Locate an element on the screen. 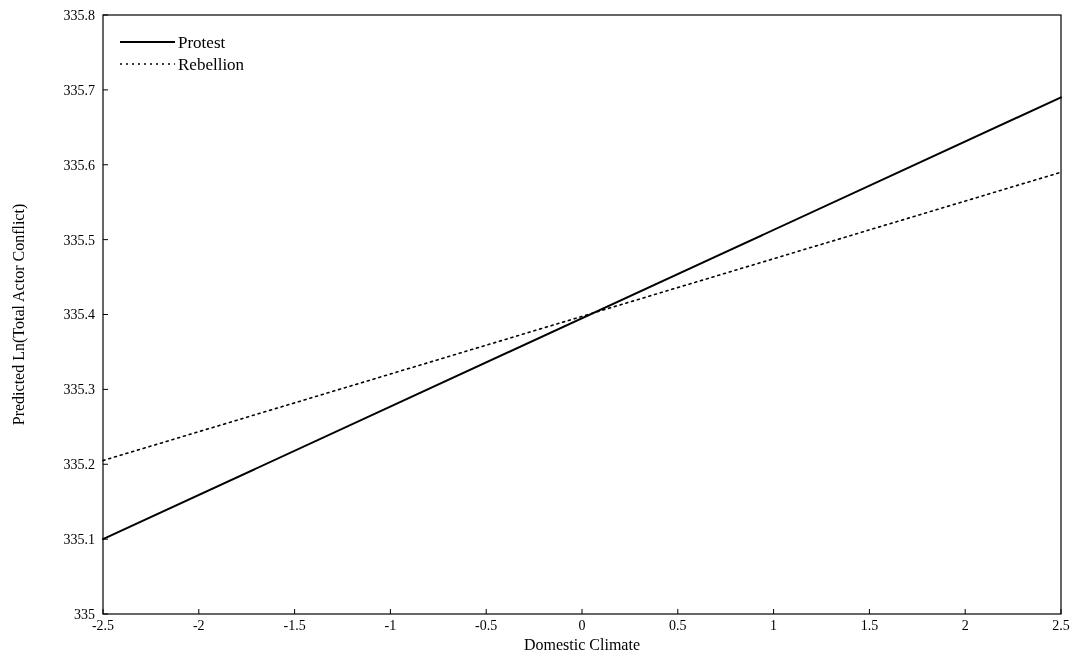  x-tick-label: -1 is located at coordinates (390, 625).